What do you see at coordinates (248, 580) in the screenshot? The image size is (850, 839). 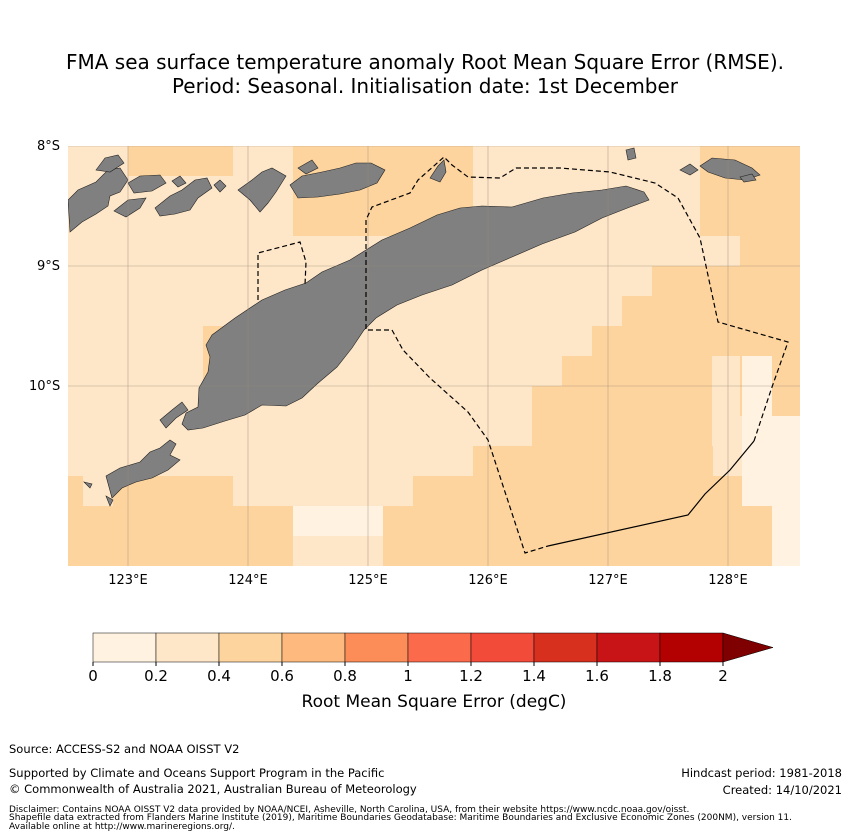 I see `lon-label-124e: 124°E` at bounding box center [248, 580].